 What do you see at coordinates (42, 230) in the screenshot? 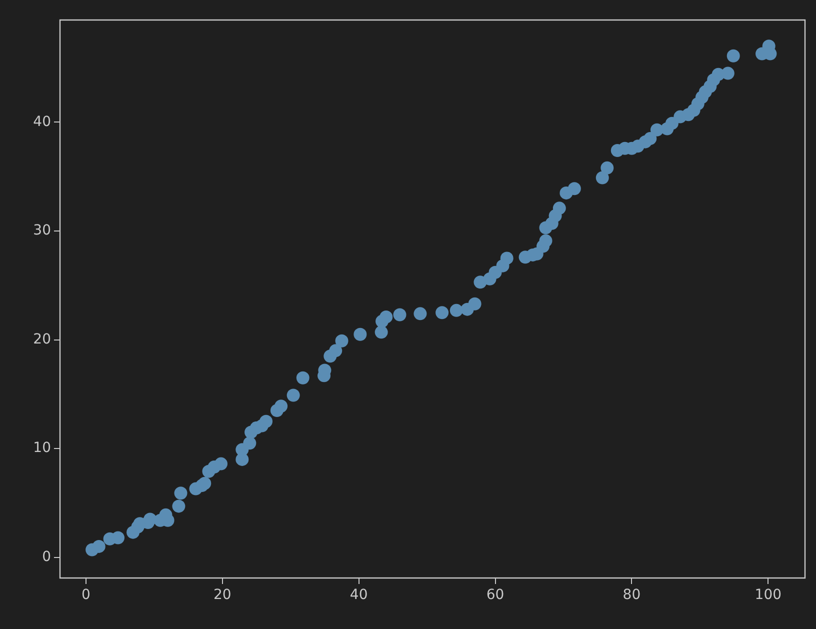
I see `y-tick-label: 30` at bounding box center [42, 230].